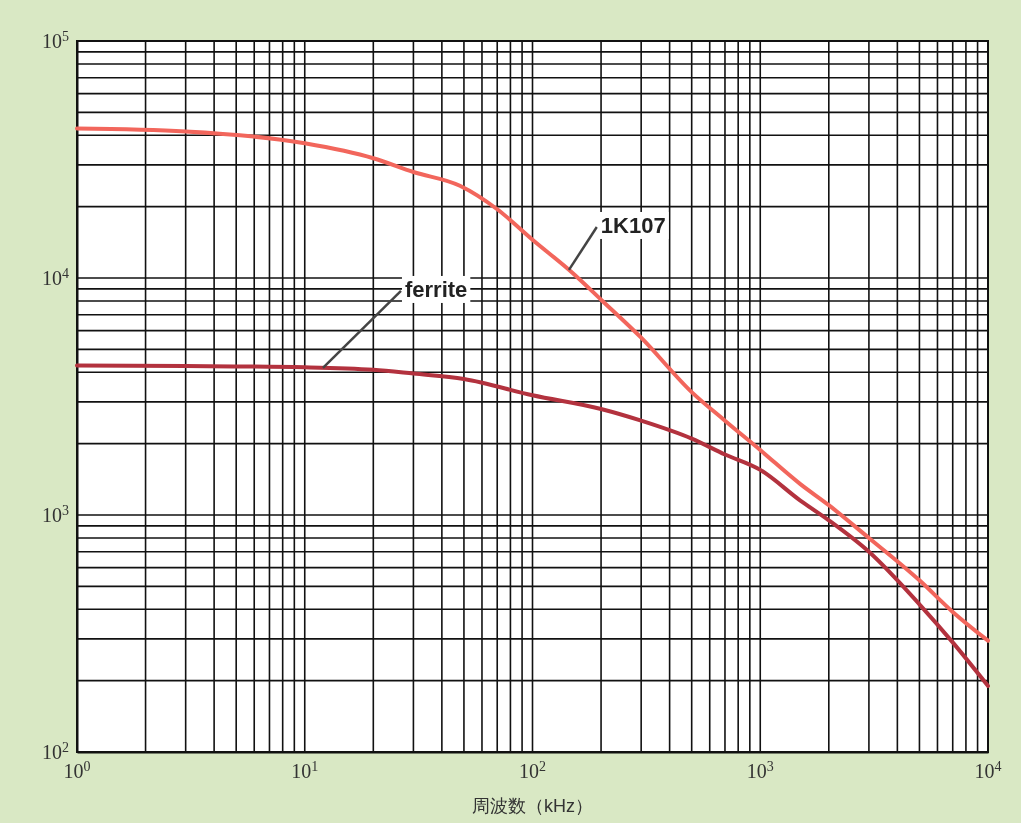  I want to click on x-axis-title: 周波数（kHz）, so click(532, 806).